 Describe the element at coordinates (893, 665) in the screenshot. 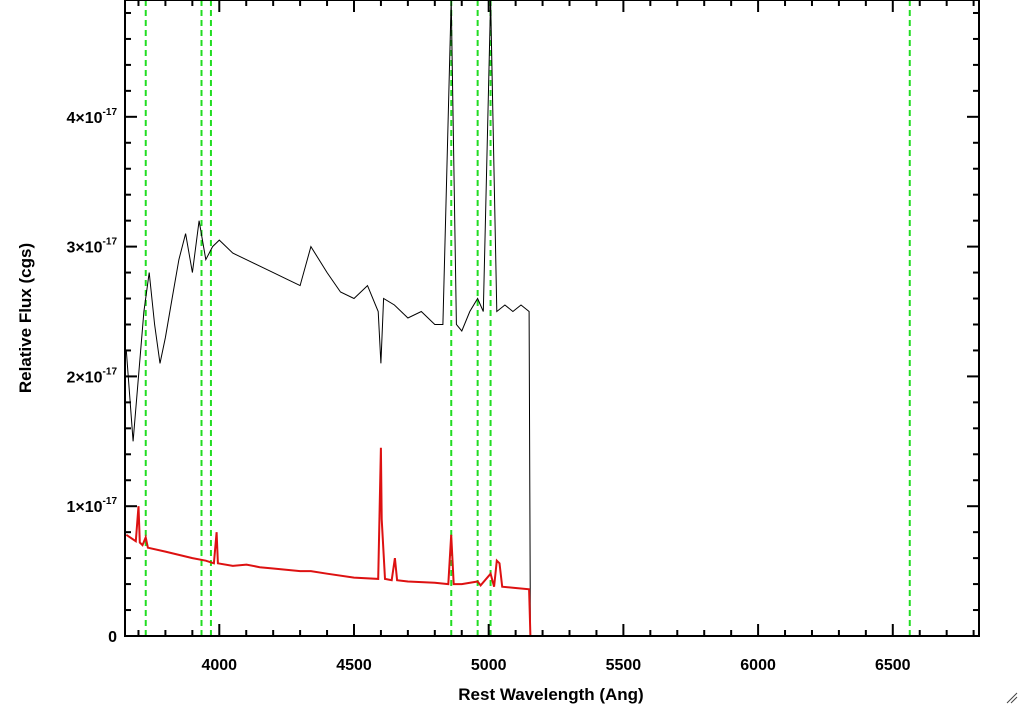

I see `x-tick-label: 6500` at that location.